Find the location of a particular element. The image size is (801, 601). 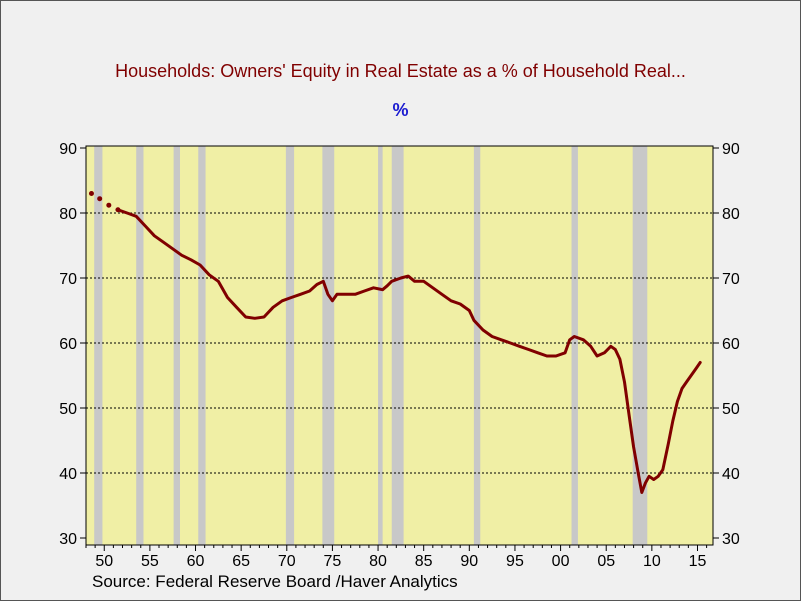

y-tick-label-right: 30 is located at coordinates (731, 539).